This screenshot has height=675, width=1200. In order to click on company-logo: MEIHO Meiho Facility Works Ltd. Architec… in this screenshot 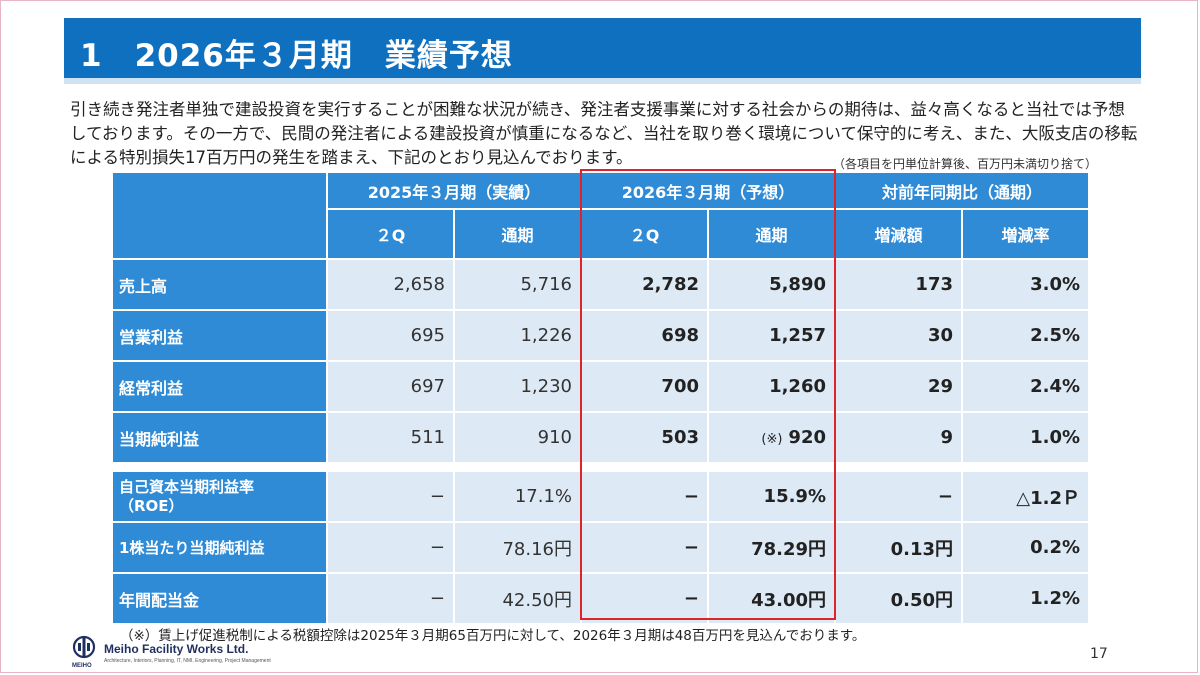, I will do `click(168, 653)`.